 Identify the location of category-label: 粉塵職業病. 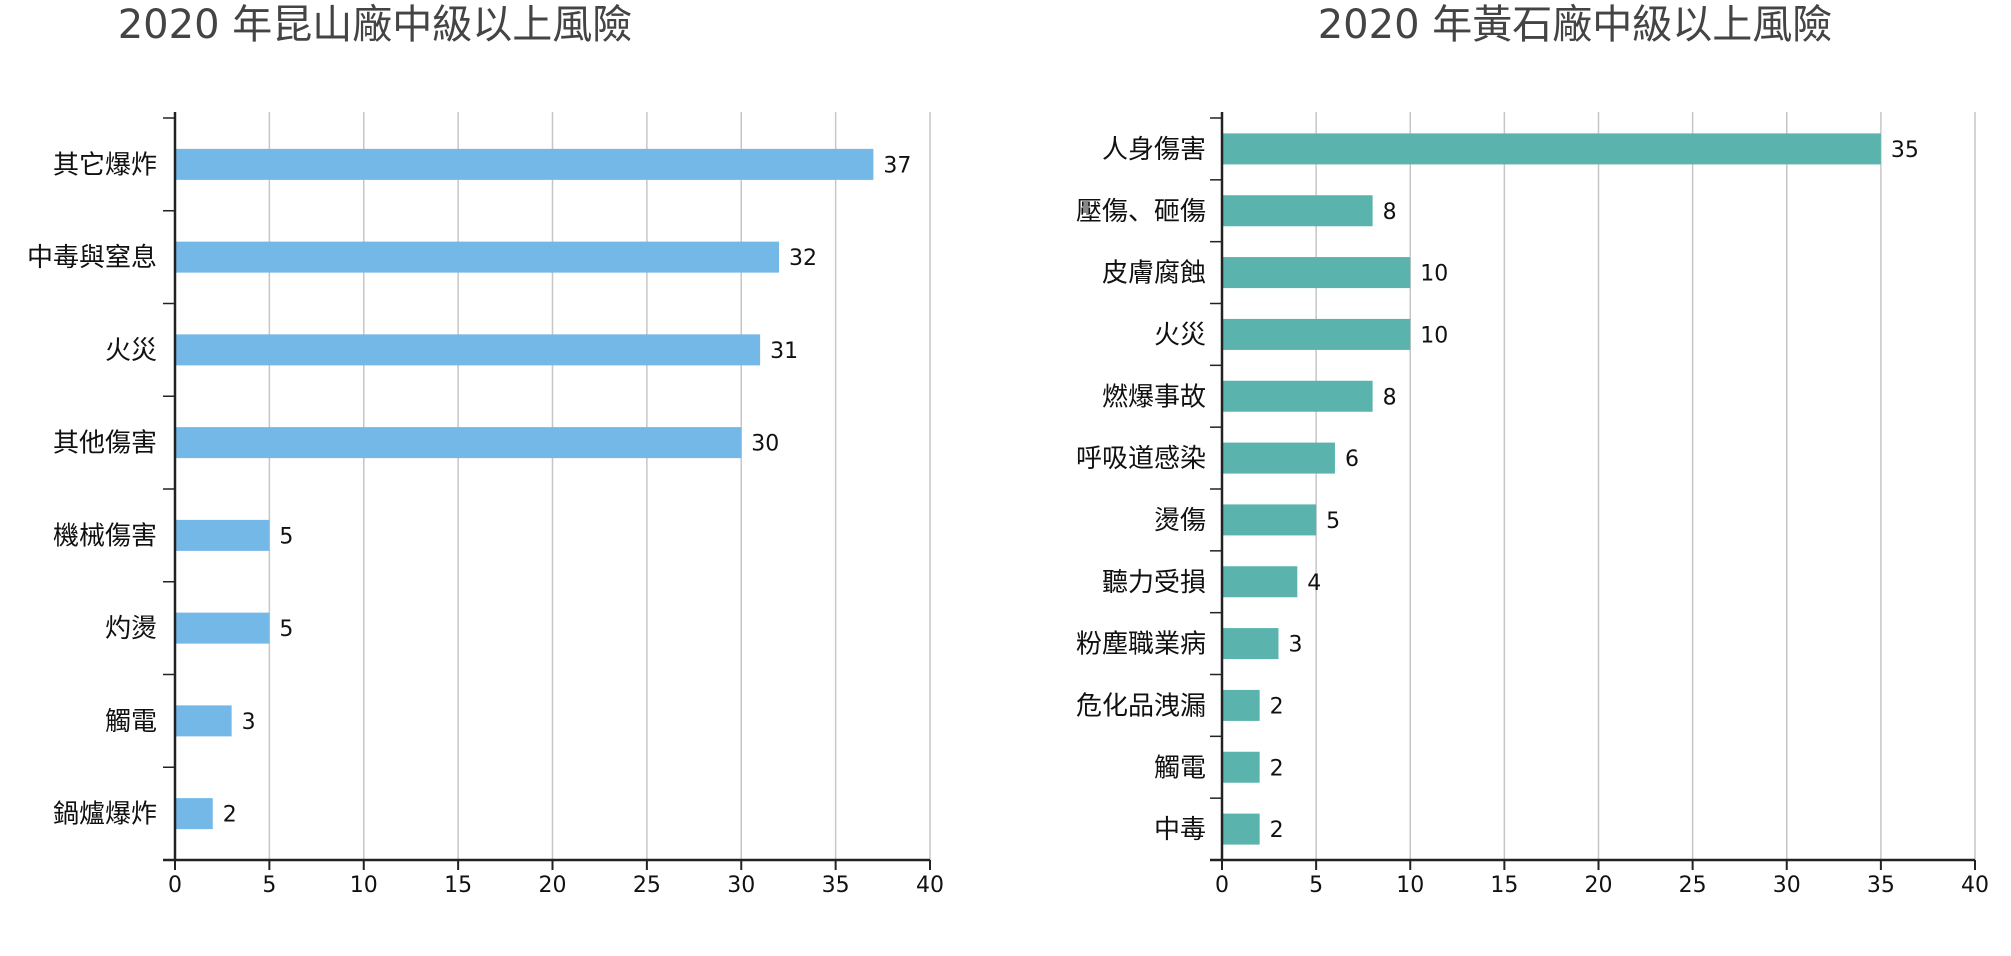
(1141, 645).